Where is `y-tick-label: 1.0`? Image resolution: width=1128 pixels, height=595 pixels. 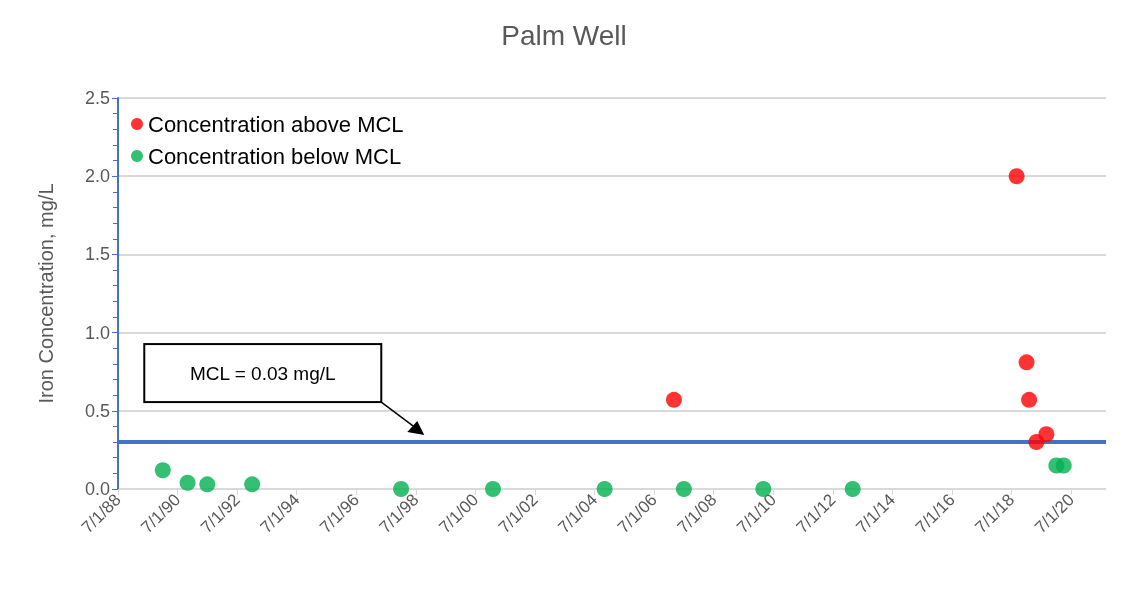
y-tick-label: 1.0 is located at coordinates (97, 332).